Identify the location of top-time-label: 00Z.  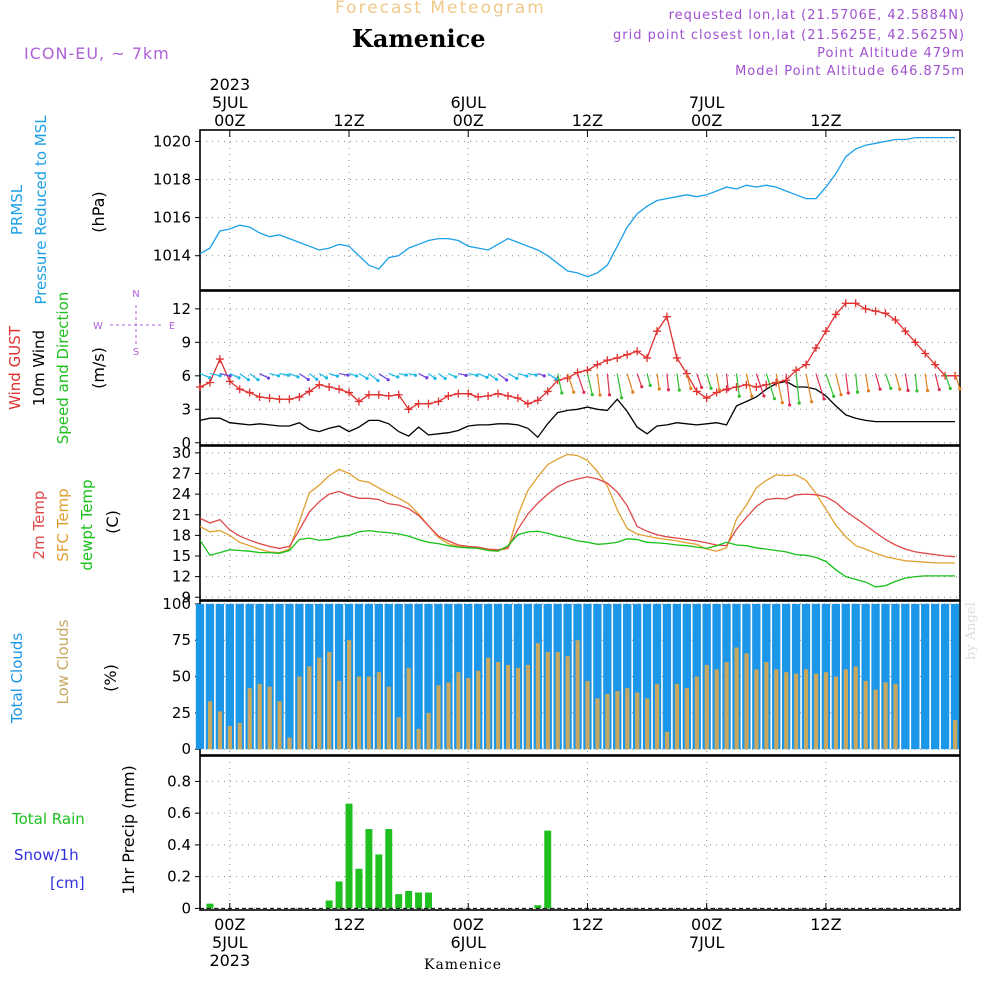
(468, 120).